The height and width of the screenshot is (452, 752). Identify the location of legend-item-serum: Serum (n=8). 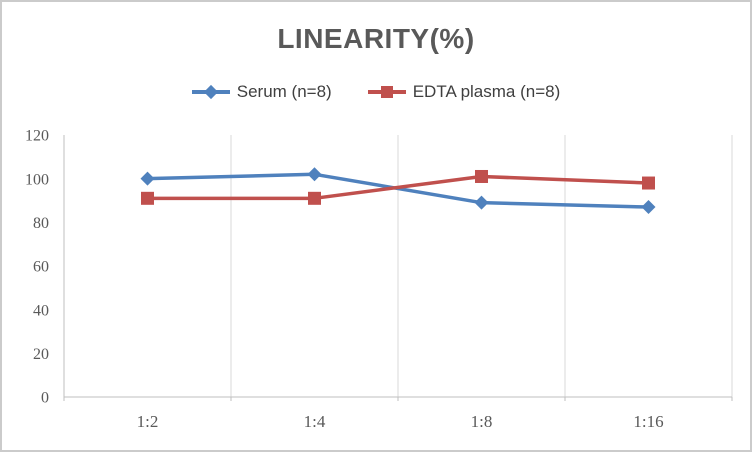
(261, 92).